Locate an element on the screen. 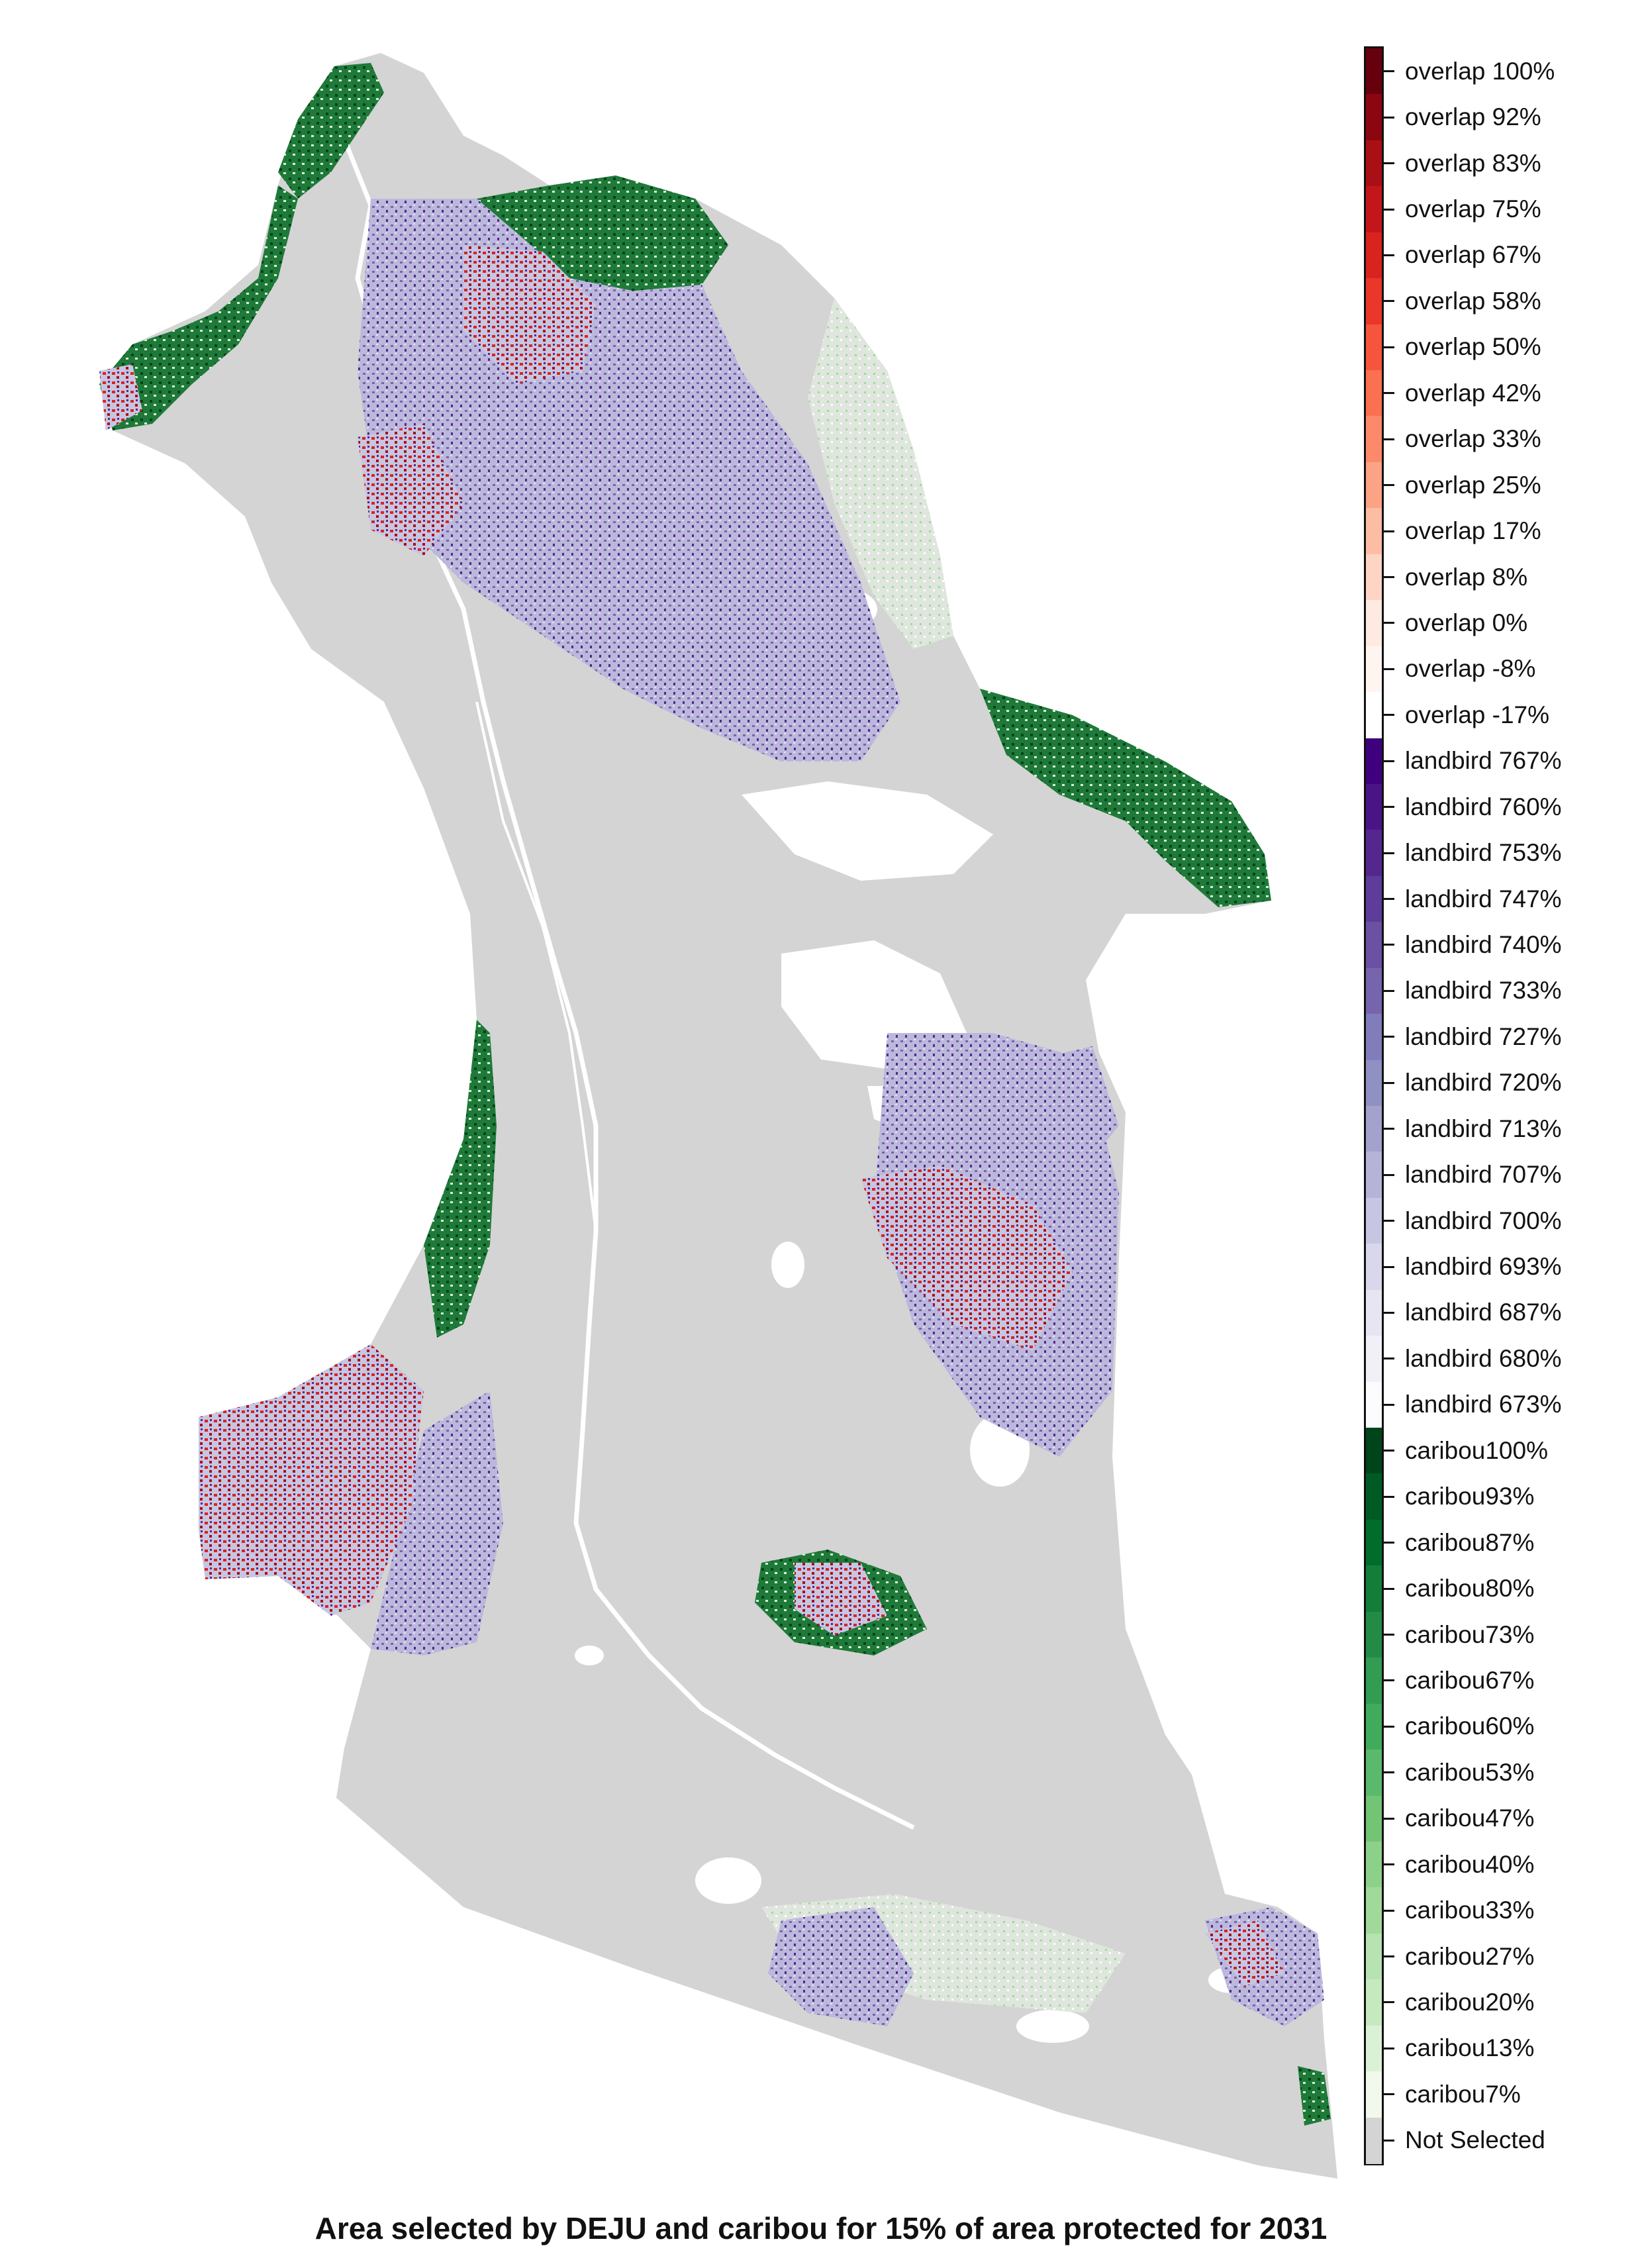  legend-label: caribou93% is located at coordinates (1470, 1496).